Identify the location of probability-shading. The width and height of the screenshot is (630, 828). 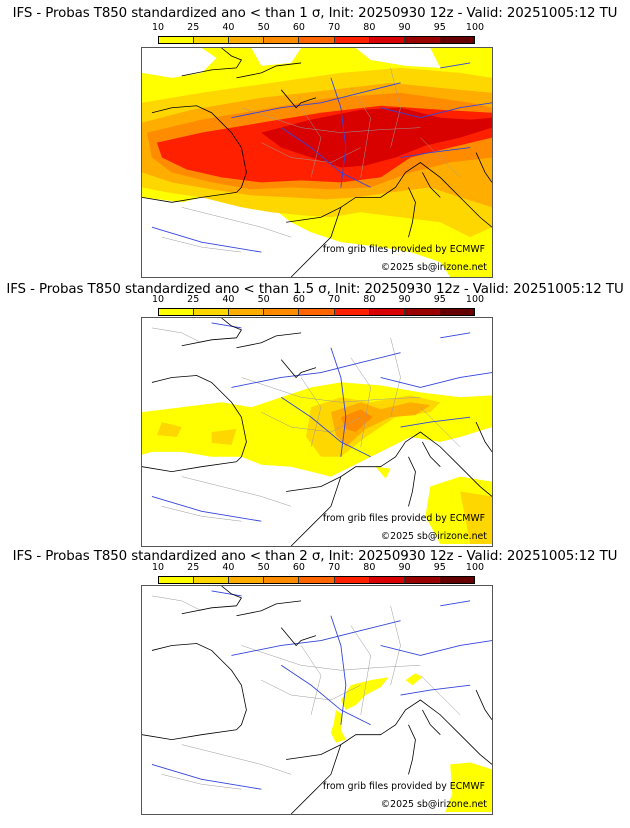
(317, 463).